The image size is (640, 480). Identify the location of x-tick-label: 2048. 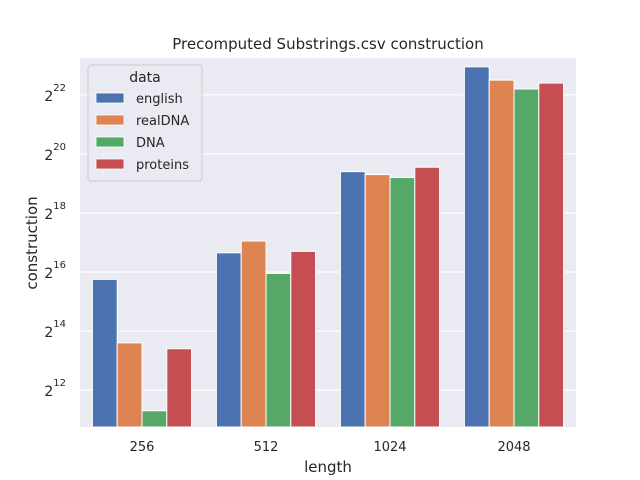
(513, 447).